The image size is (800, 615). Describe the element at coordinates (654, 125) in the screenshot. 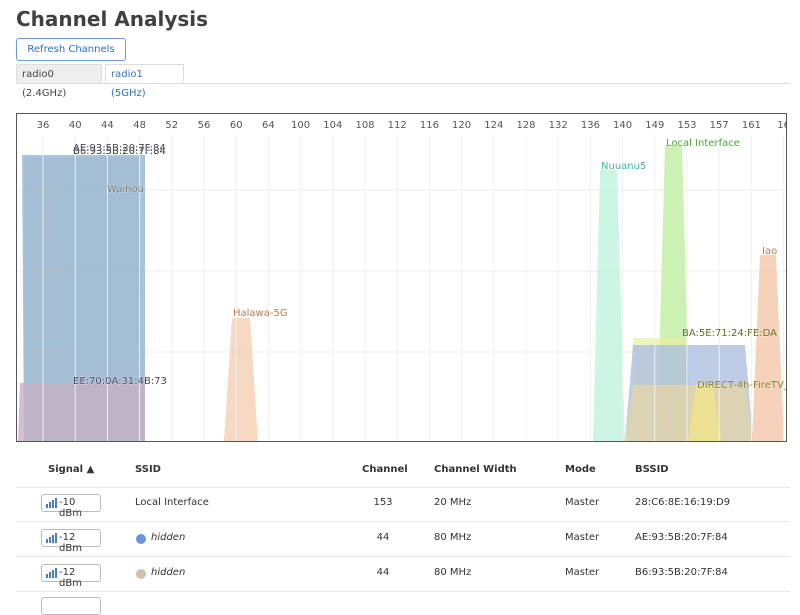

I see `channel-label: 149` at that location.